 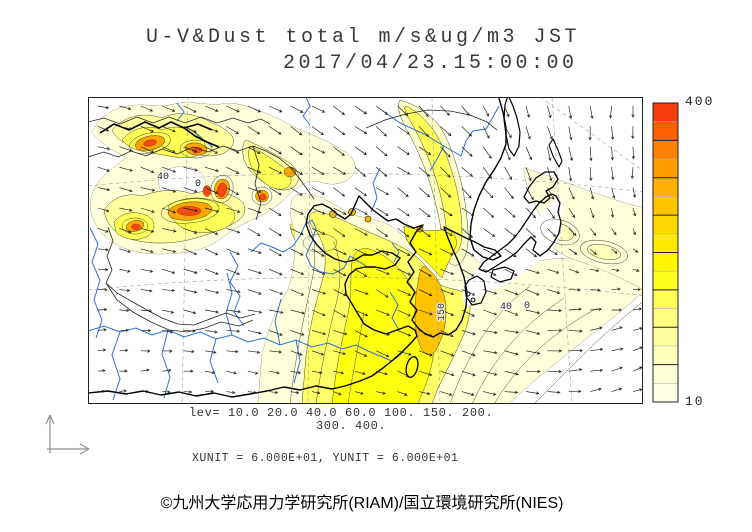 What do you see at coordinates (442, 312) in the screenshot?
I see `contour-label: 150` at bounding box center [442, 312].